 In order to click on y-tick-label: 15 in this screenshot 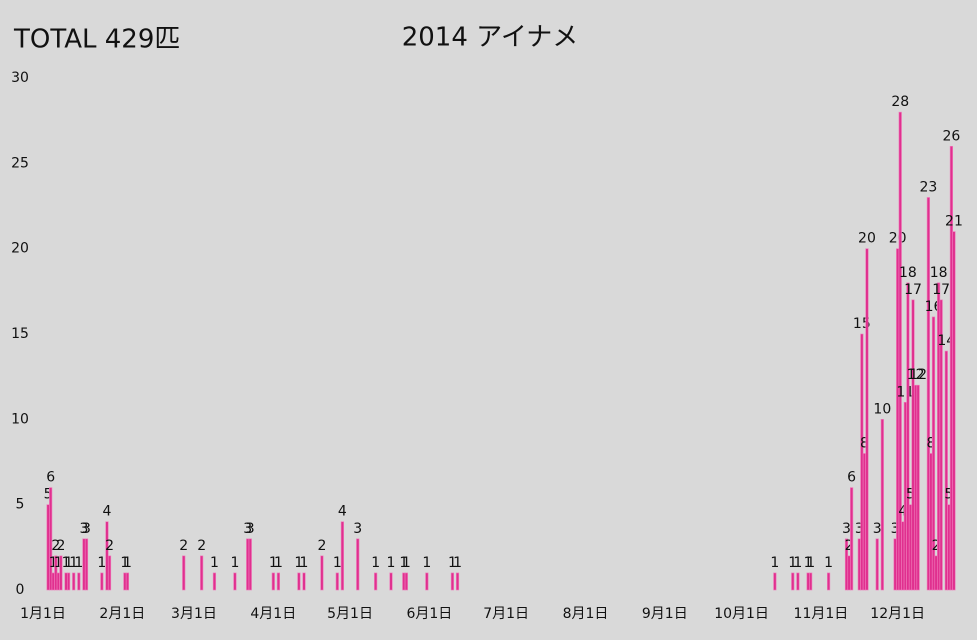, I will do `click(20, 334)`.